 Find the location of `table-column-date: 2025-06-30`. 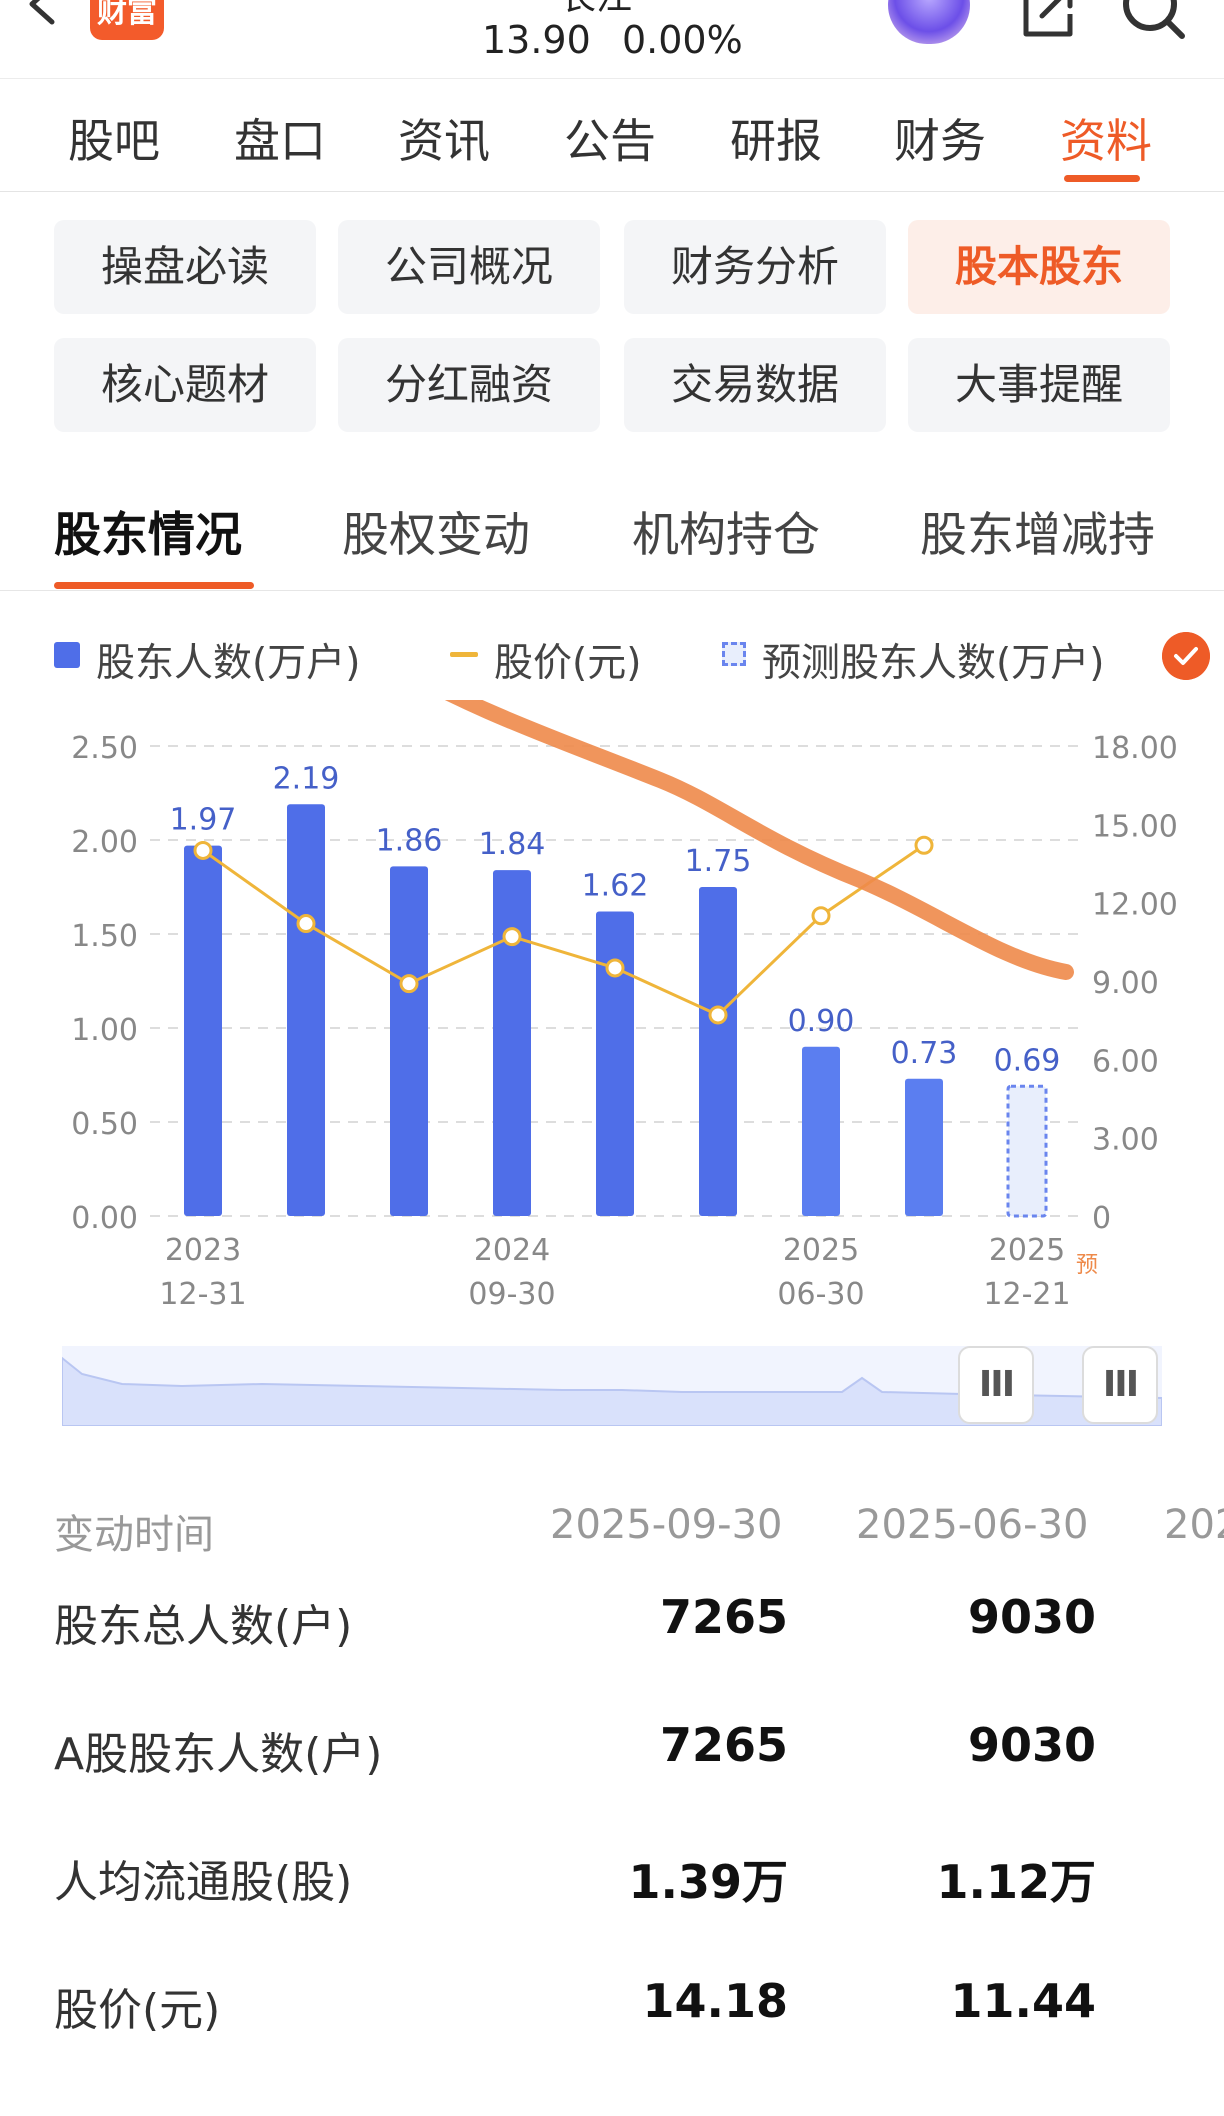

table-column-date: 2025-06-30 is located at coordinates (972, 1525).